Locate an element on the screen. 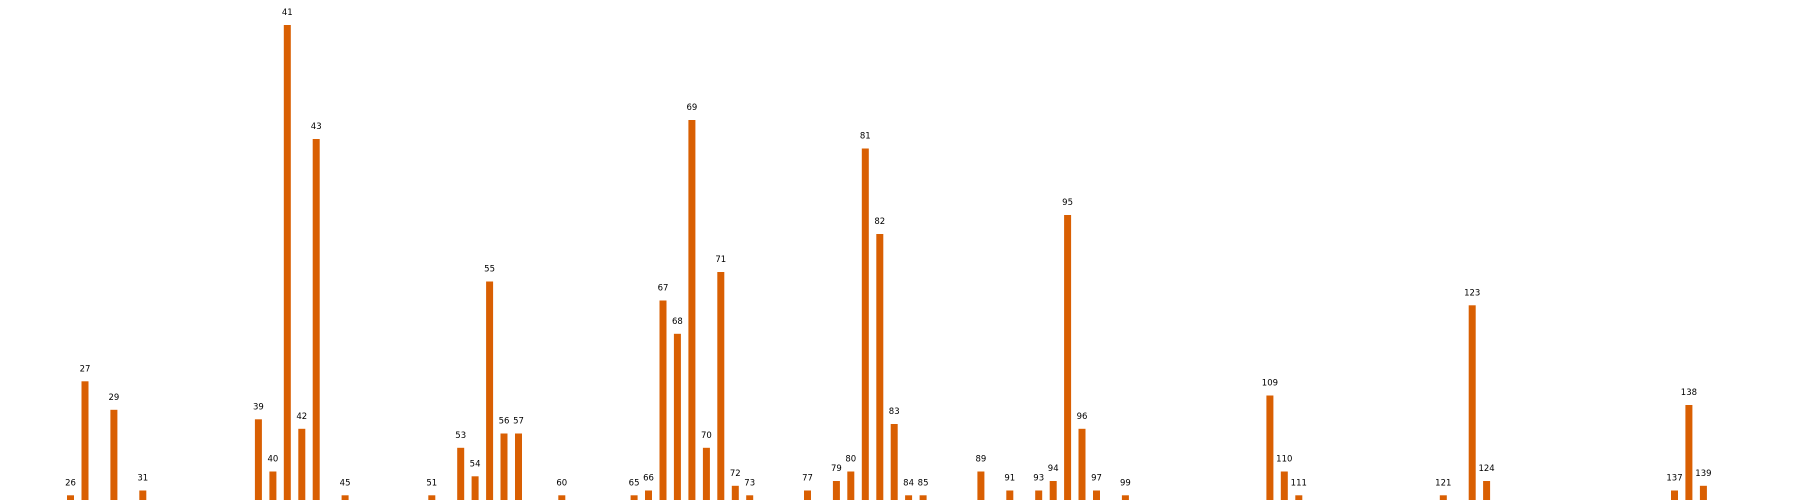 This screenshot has width=1800, height=500. bar-label-80: 80 is located at coordinates (850, 460).